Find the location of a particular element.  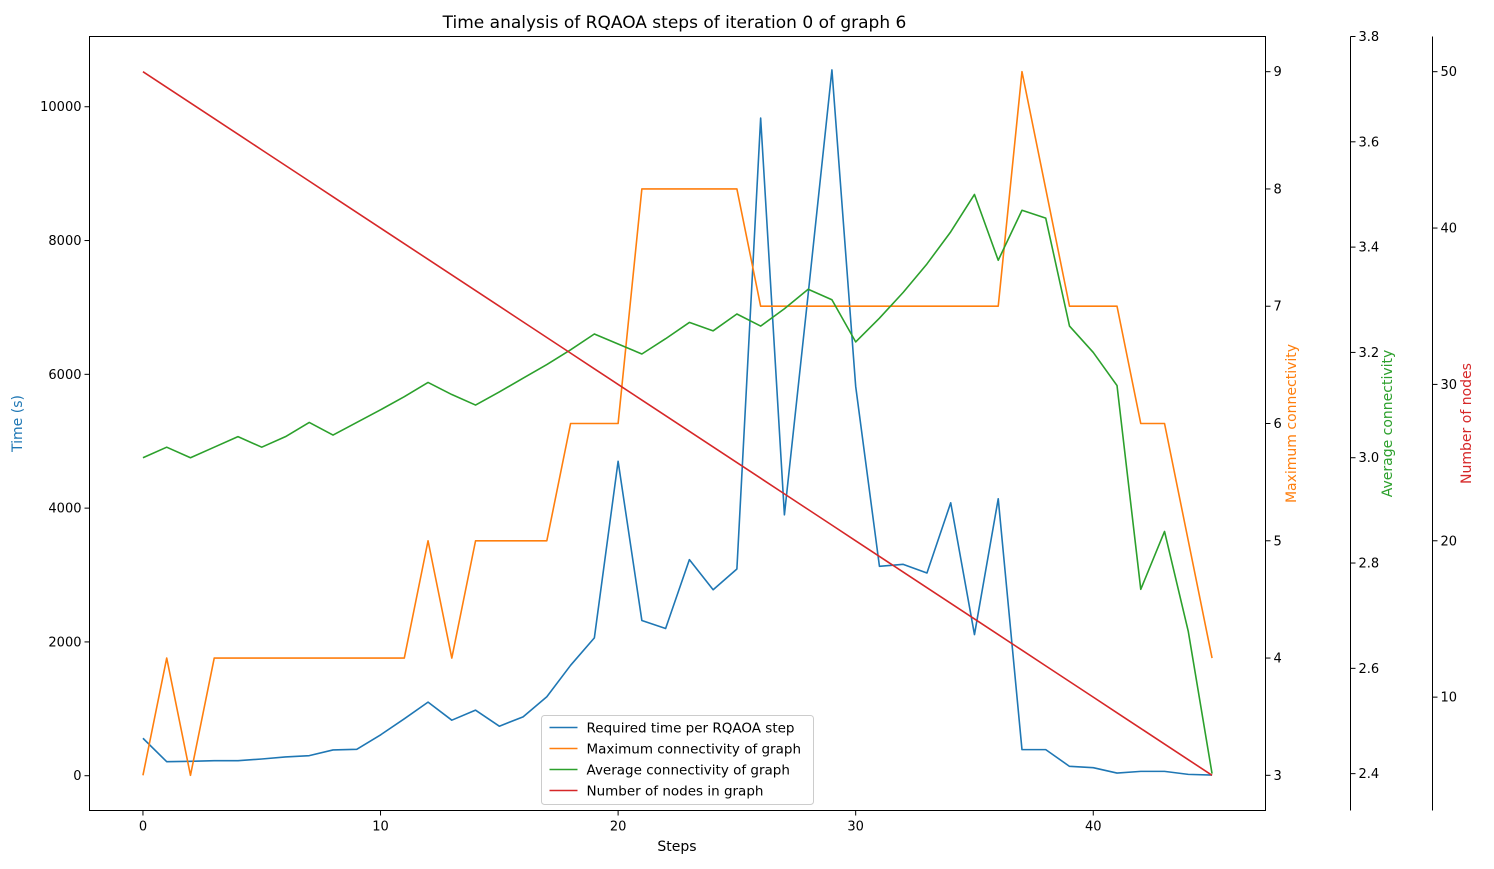

time-tick-label: 2000 is located at coordinates (64, 642).